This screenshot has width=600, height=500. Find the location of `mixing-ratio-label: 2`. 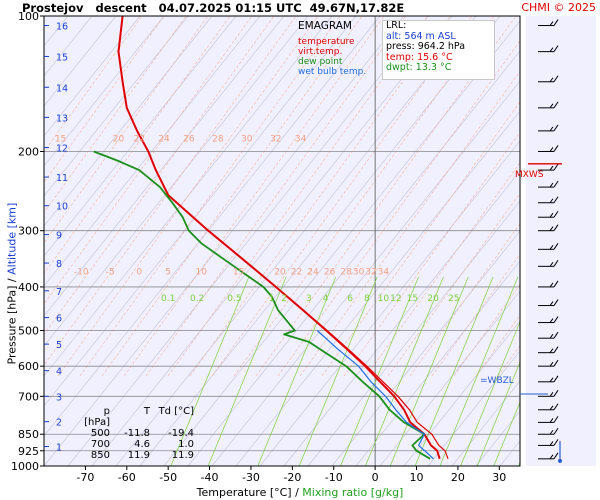

mixing-ratio-label: 2 is located at coordinates (284, 299).